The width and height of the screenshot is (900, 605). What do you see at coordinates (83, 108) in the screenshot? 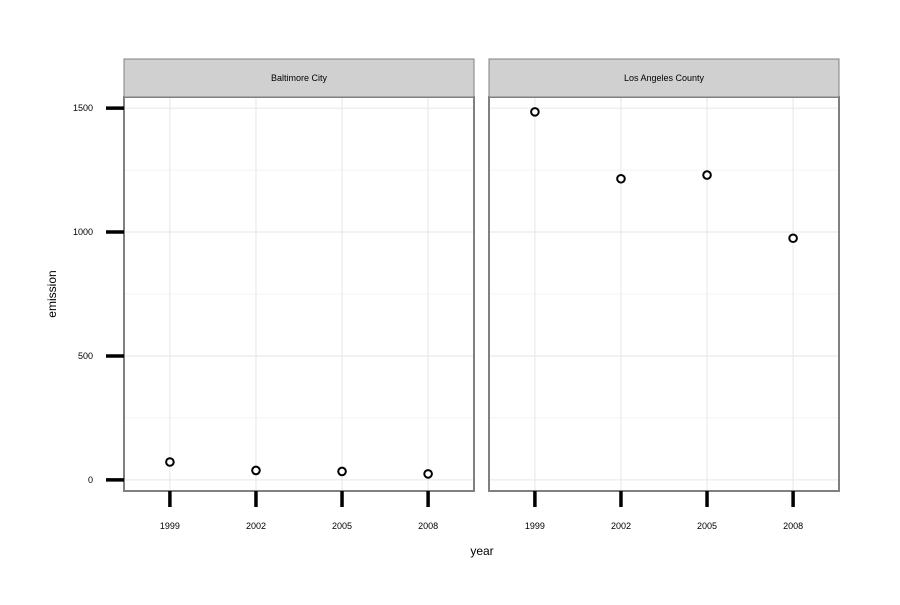
I see `y-tick-label: 1500` at bounding box center [83, 108].